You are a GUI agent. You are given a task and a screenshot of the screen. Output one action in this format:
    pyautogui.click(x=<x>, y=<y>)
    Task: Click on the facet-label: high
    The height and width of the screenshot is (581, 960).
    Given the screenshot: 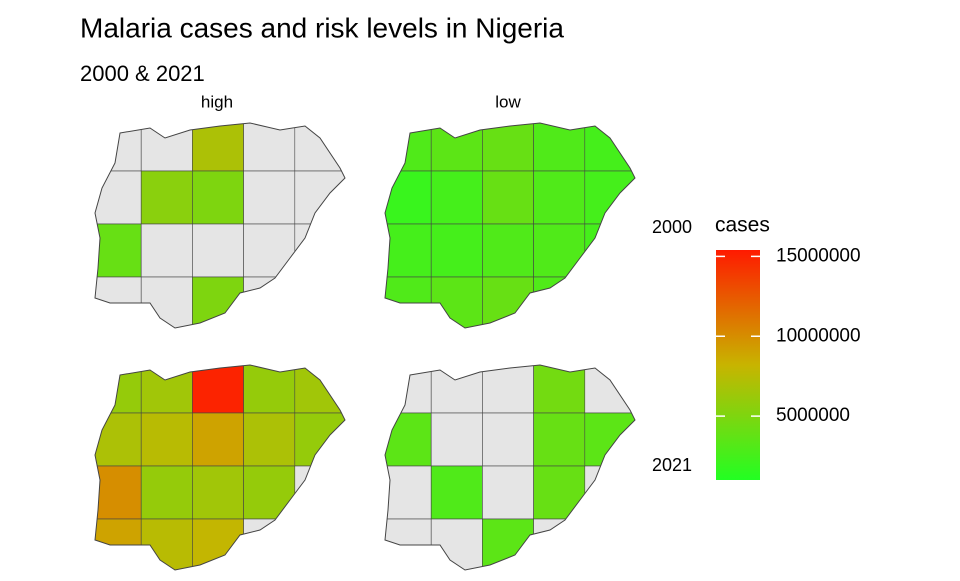 What is the action you would take?
    pyautogui.click(x=217, y=101)
    